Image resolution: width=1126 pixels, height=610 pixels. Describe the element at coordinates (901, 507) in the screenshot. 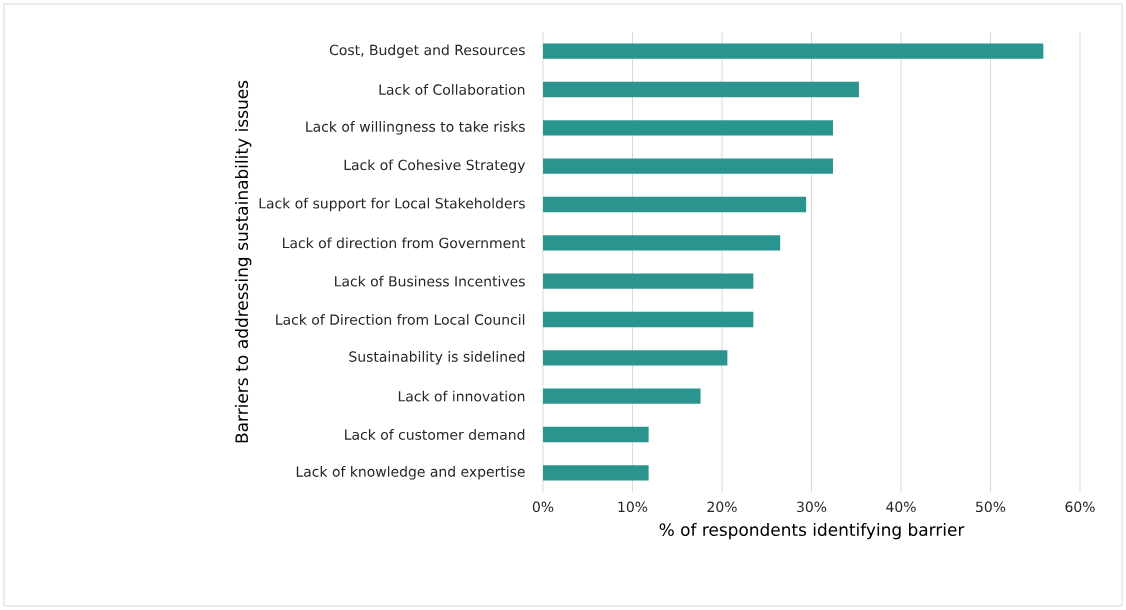

I see `x-tick-label: 40%` at that location.